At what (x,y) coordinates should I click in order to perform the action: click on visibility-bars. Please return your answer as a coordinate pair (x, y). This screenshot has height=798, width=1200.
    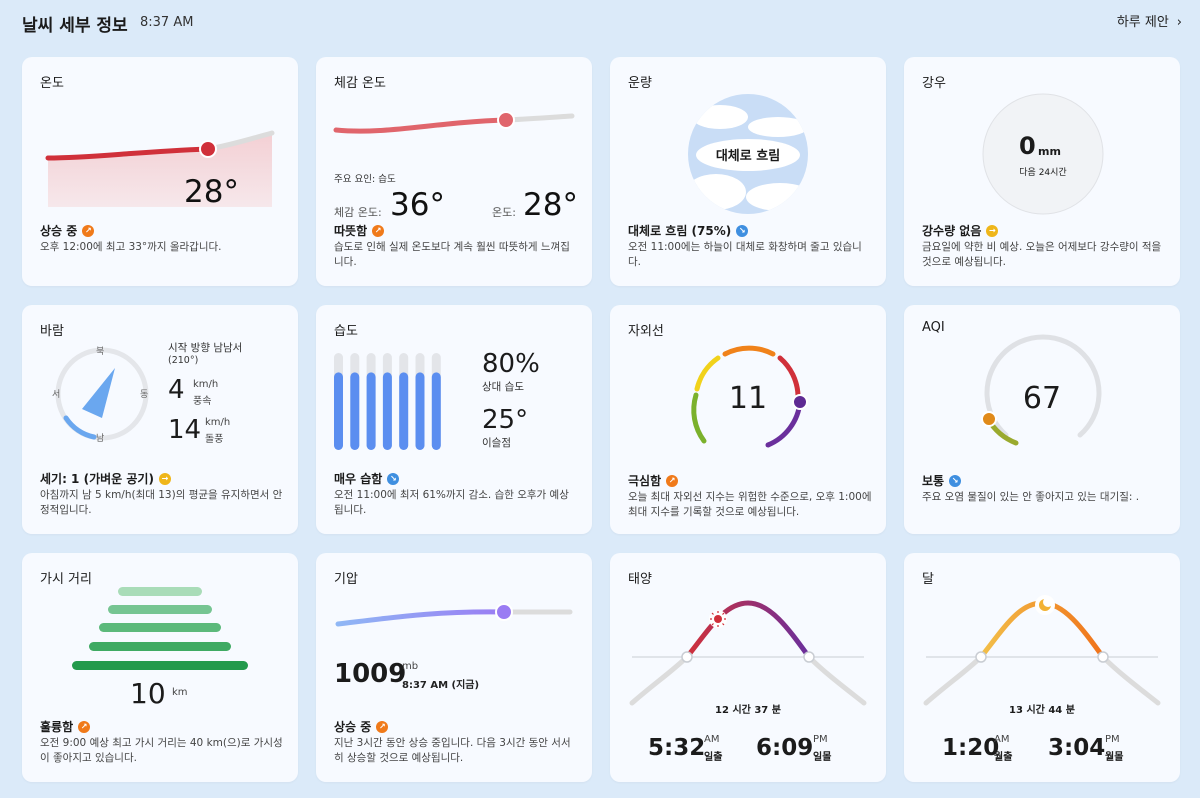
    Looking at the image, I should click on (160, 628).